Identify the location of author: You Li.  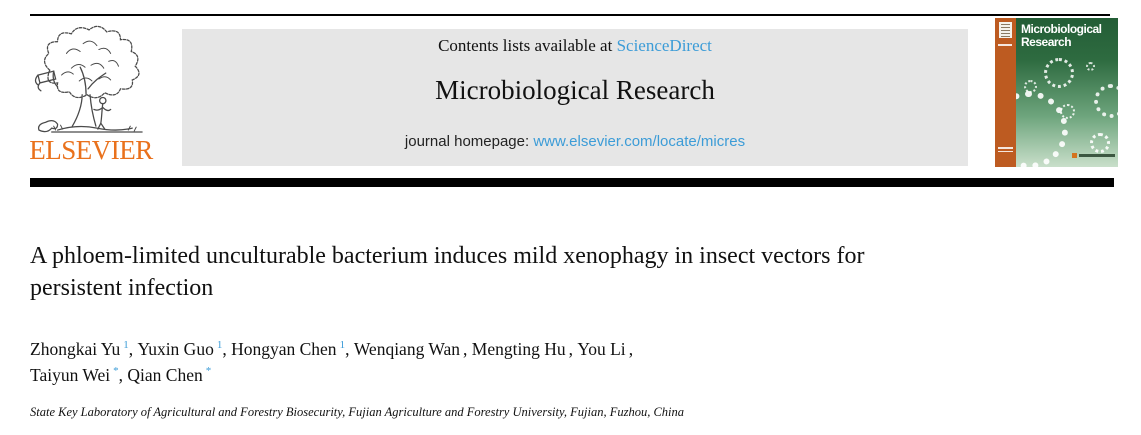
(605, 349).